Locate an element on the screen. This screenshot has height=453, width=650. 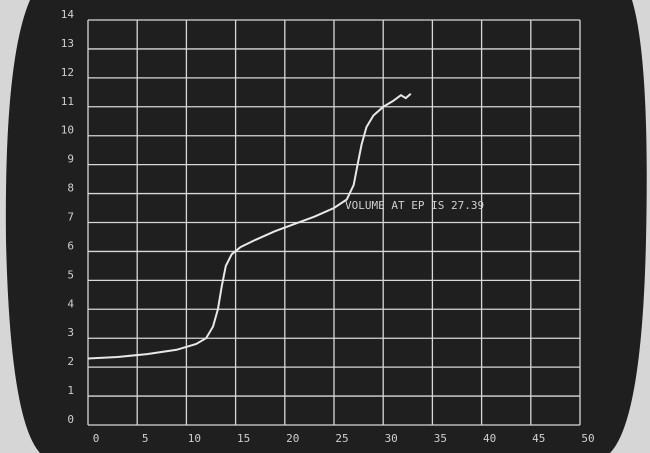
y-tick-label: 6 is located at coordinates (70, 245).